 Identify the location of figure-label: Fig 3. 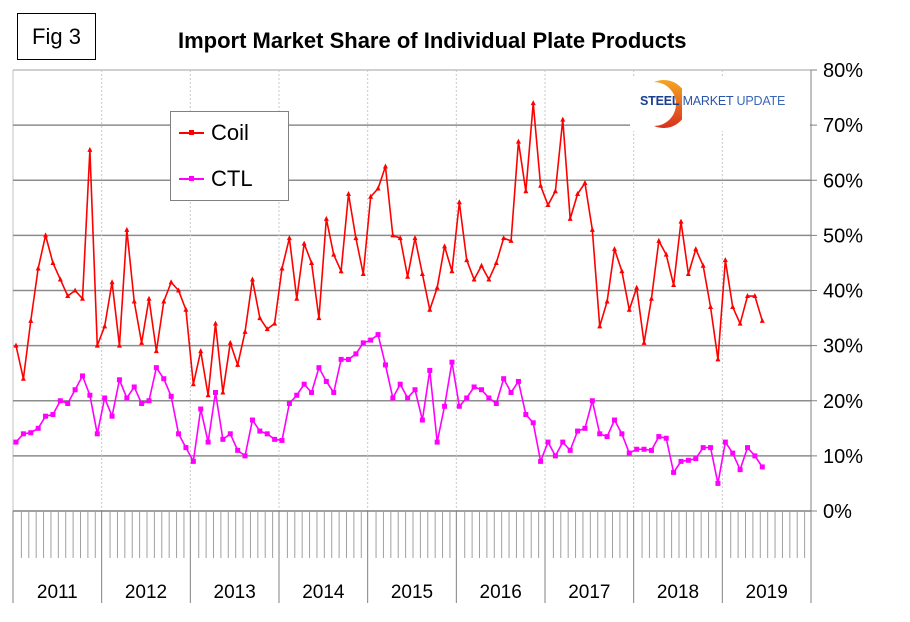
(56, 36).